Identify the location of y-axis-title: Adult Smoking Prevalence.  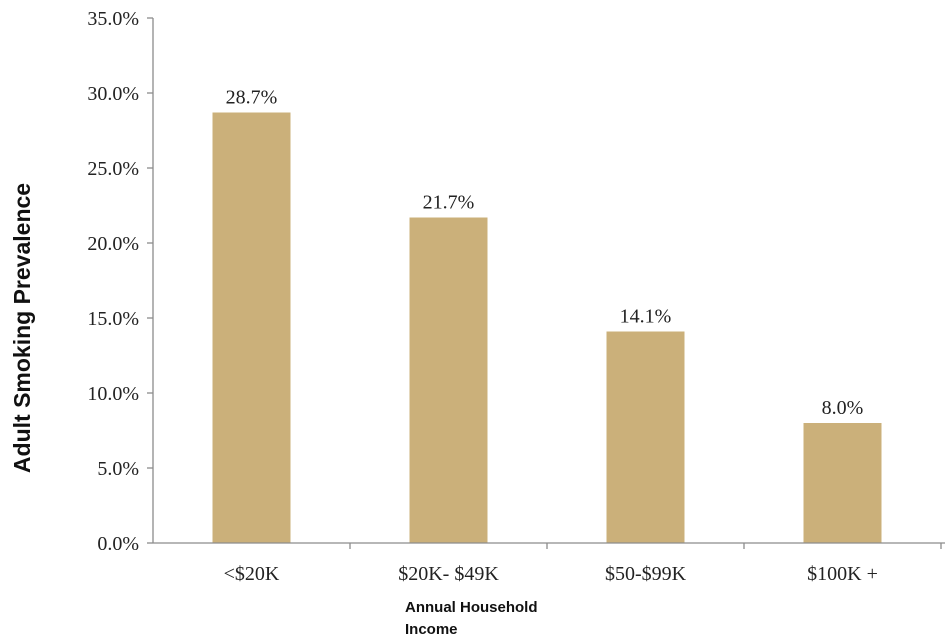
(22, 328).